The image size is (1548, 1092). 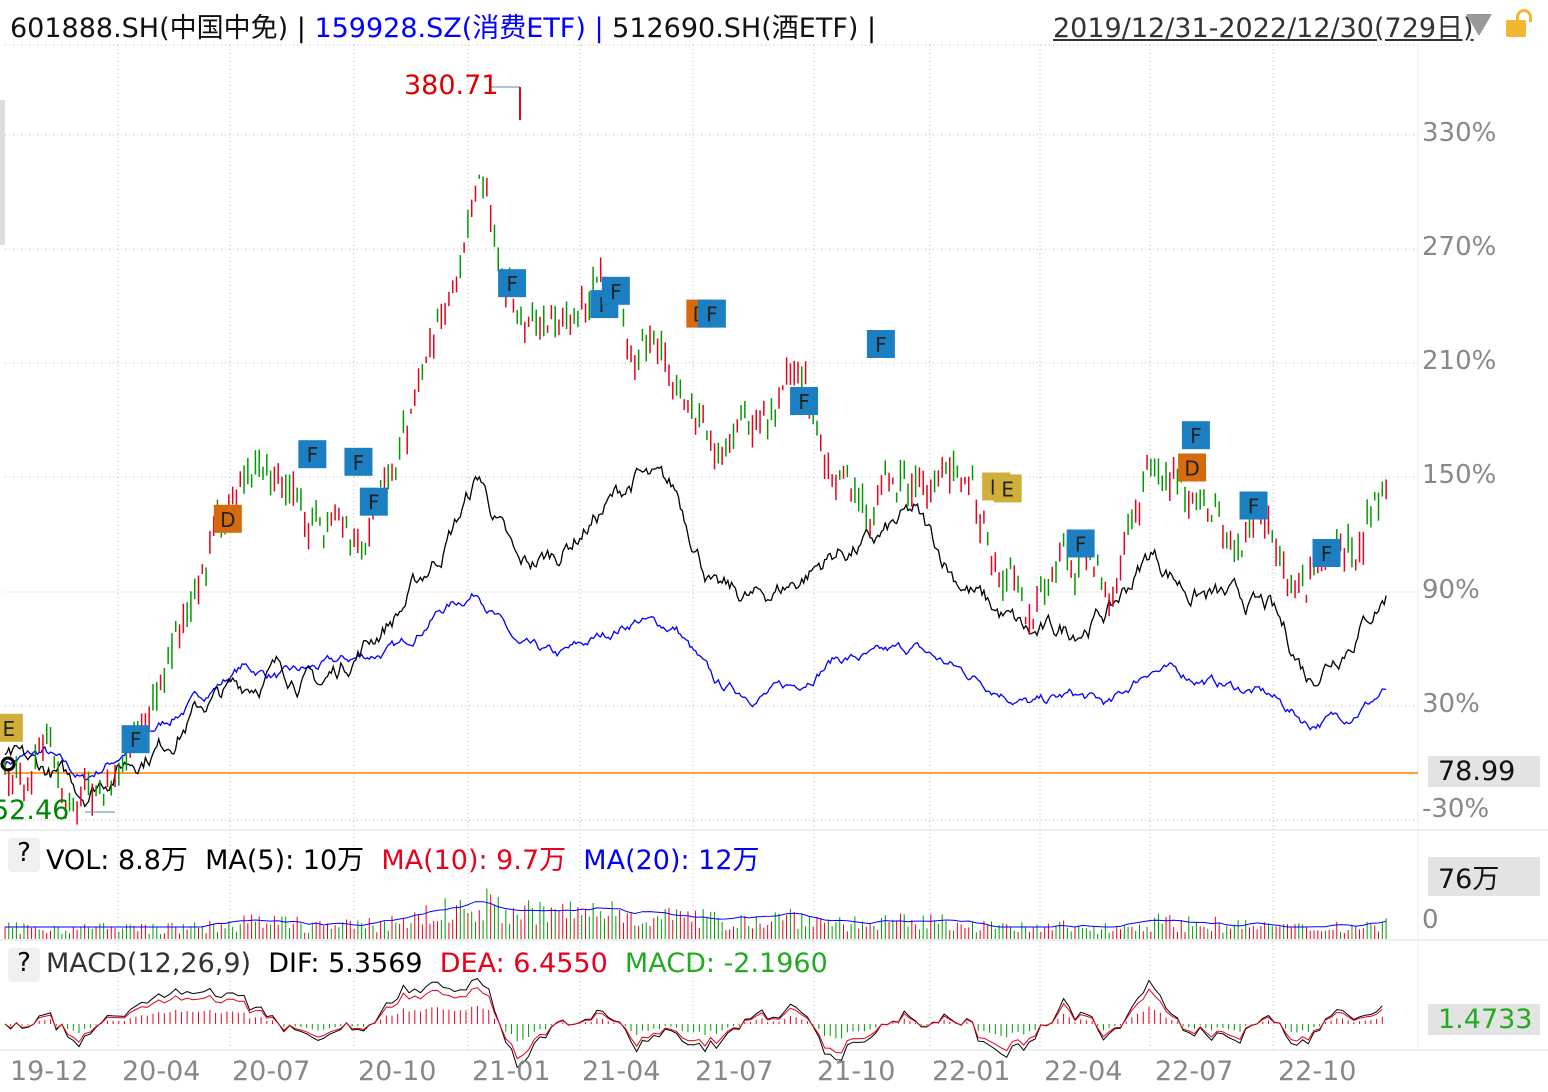 What do you see at coordinates (1519, 23) in the screenshot?
I see `unlock-icon` at bounding box center [1519, 23].